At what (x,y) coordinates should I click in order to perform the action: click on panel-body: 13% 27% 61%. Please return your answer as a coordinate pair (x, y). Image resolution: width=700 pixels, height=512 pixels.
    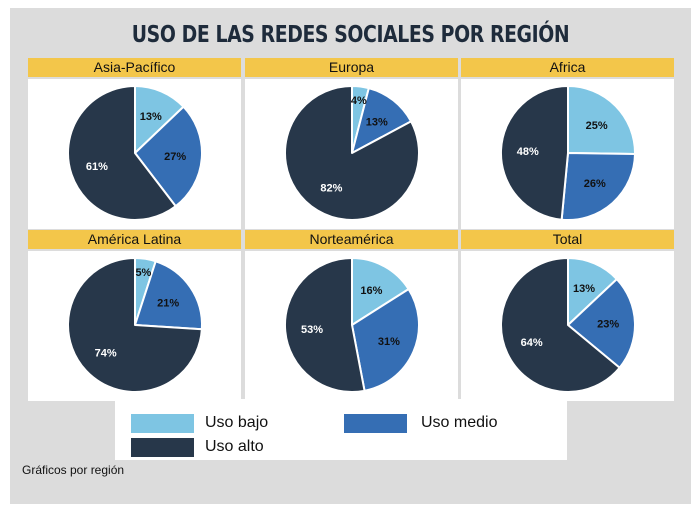
    Looking at the image, I should click on (134, 154).